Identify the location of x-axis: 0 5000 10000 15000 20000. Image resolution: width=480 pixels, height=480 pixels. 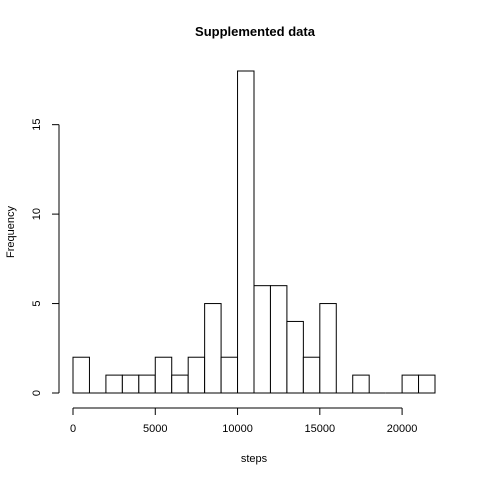
(244, 421).